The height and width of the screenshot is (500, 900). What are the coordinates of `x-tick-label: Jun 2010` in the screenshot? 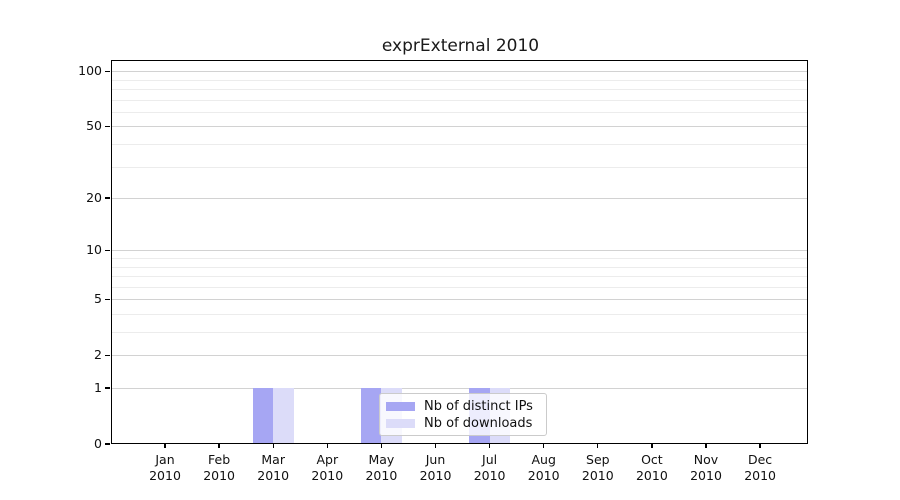 It's located at (435, 467).